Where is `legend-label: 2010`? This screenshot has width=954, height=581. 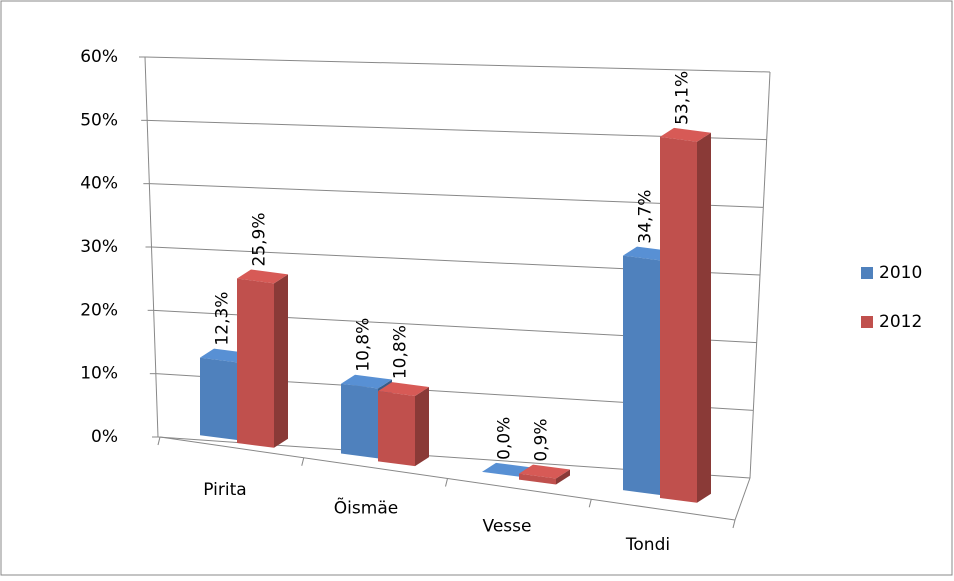
legend-label: 2010 is located at coordinates (900, 273).